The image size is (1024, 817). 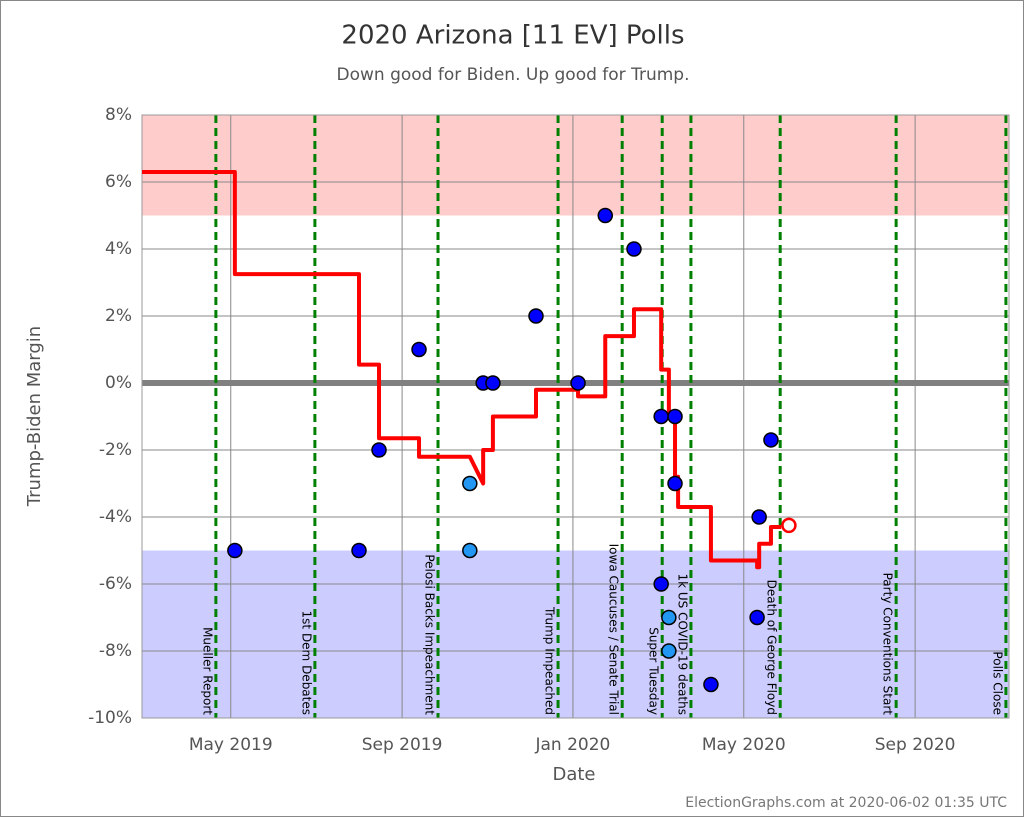 What do you see at coordinates (115, 517) in the screenshot?
I see `y-tick-label: -4%` at bounding box center [115, 517].